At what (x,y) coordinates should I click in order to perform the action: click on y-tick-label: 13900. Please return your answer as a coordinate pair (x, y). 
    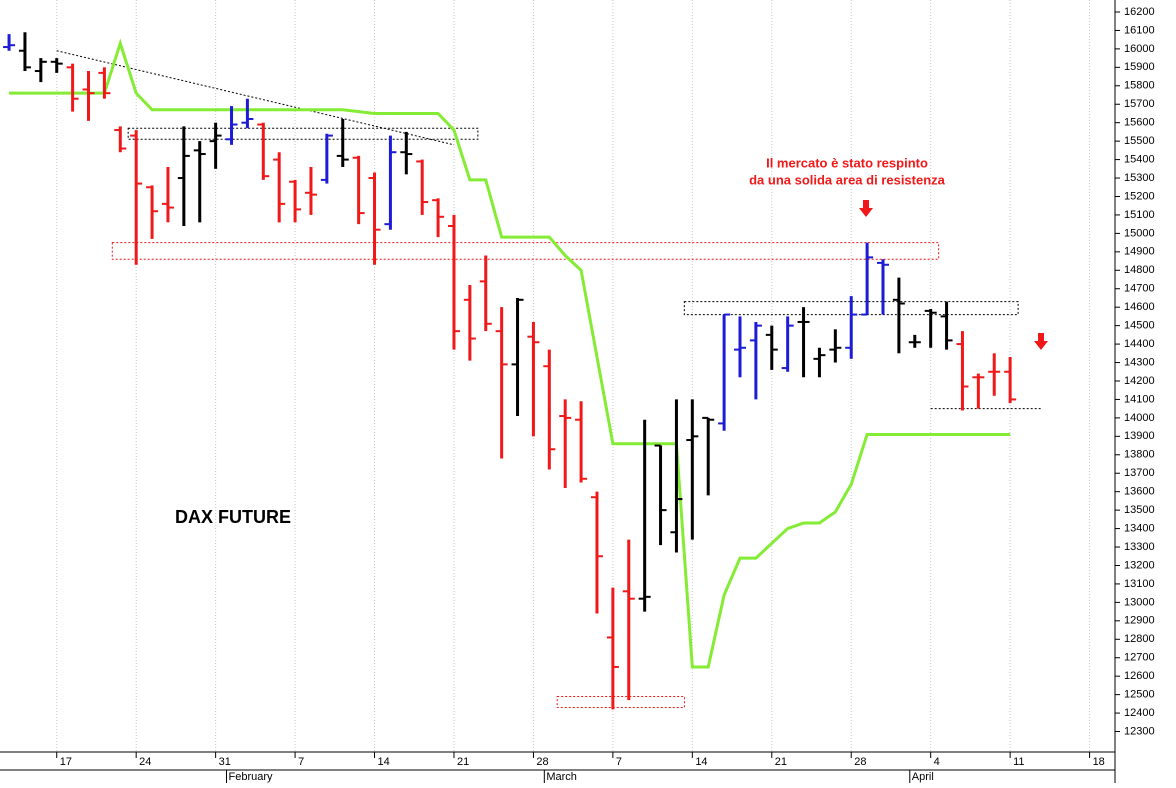
    Looking at the image, I should click on (1139, 436).